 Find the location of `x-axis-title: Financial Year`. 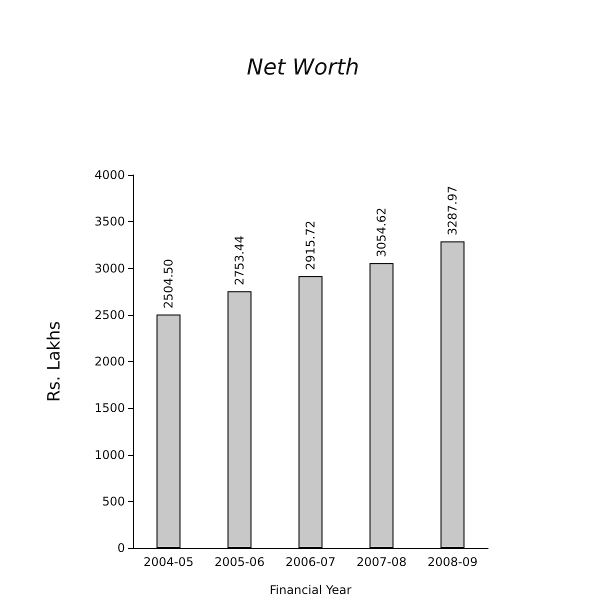

x-axis-title: Financial Year is located at coordinates (311, 590).